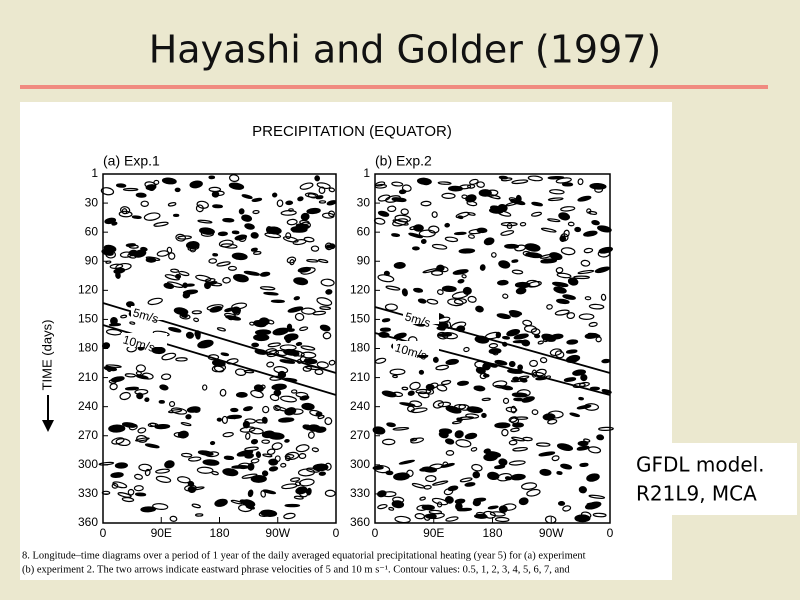 This screenshot has height=600, width=800. I want to click on panel-label: (a) Exp.1, so click(131, 161).